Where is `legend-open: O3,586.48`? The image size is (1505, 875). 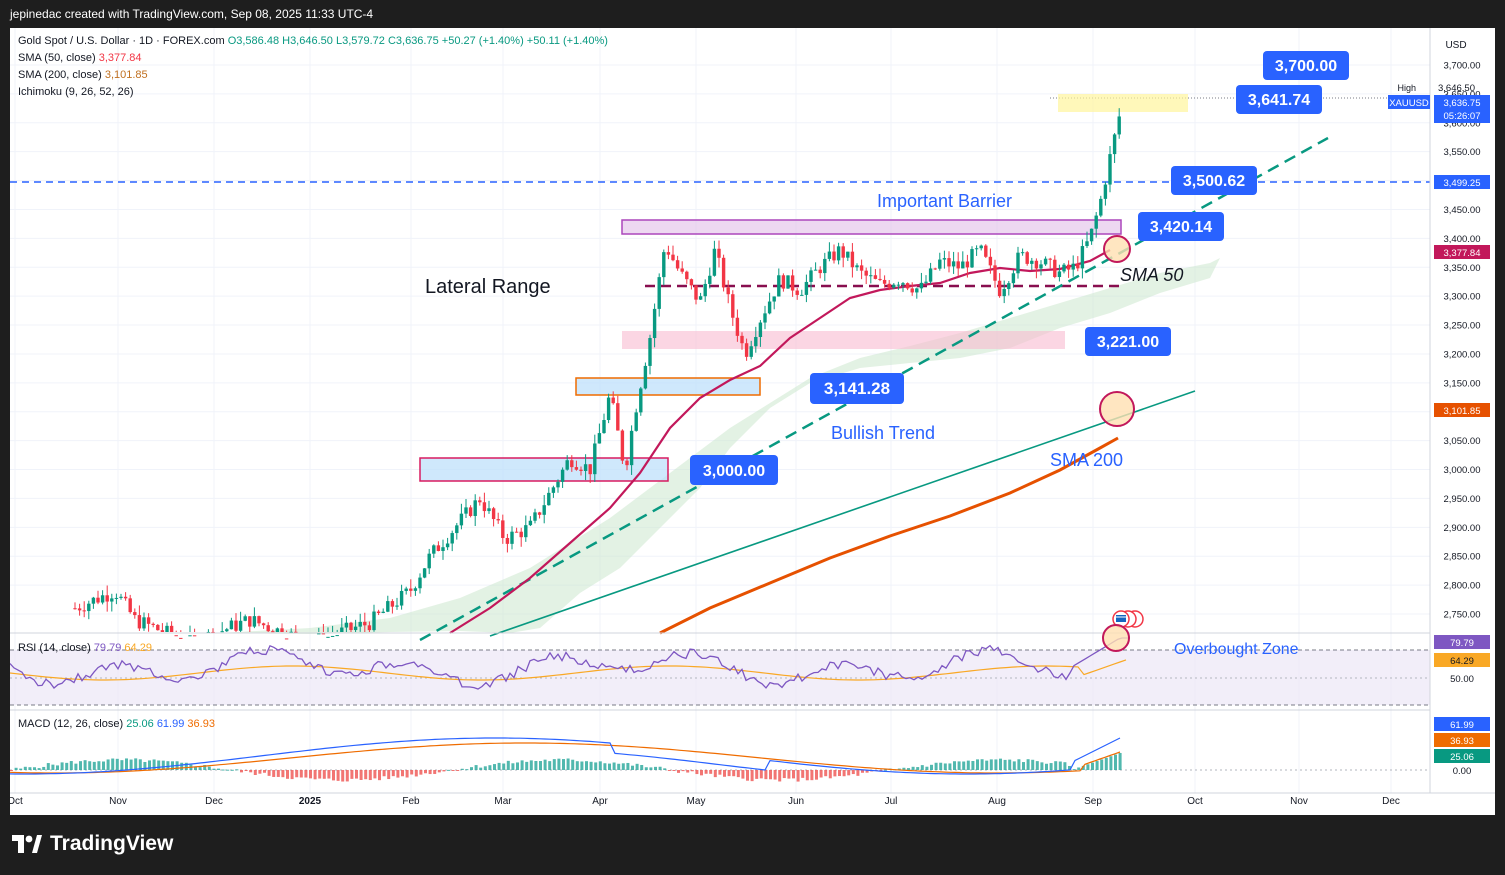
legend-open: O3,586.48 is located at coordinates (253, 41).